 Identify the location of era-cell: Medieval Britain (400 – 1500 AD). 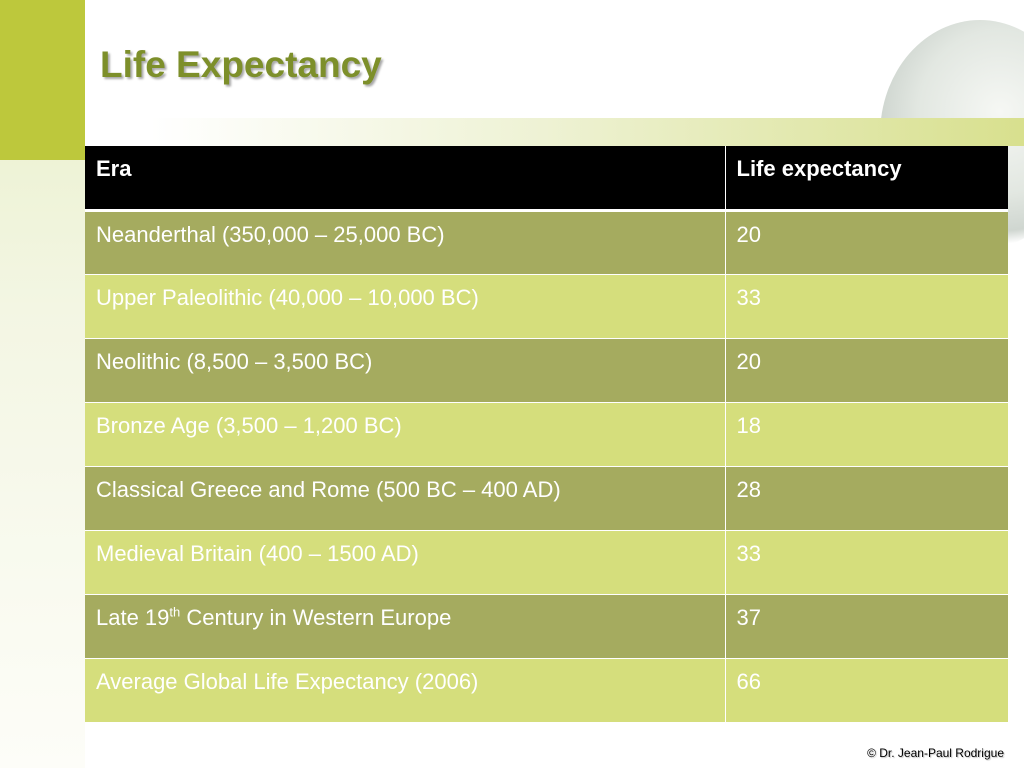
(405, 562).